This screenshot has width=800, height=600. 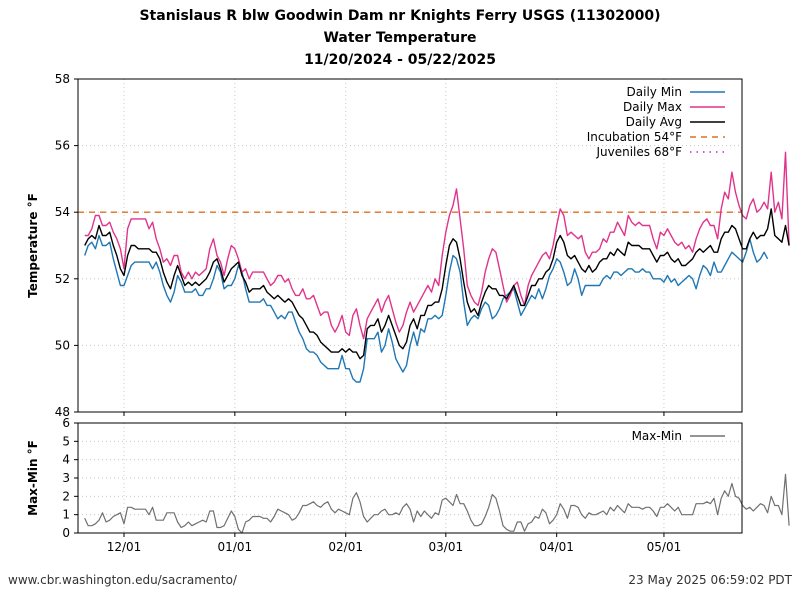 I want to click on y-tick-label: 54, so click(x=62, y=212).